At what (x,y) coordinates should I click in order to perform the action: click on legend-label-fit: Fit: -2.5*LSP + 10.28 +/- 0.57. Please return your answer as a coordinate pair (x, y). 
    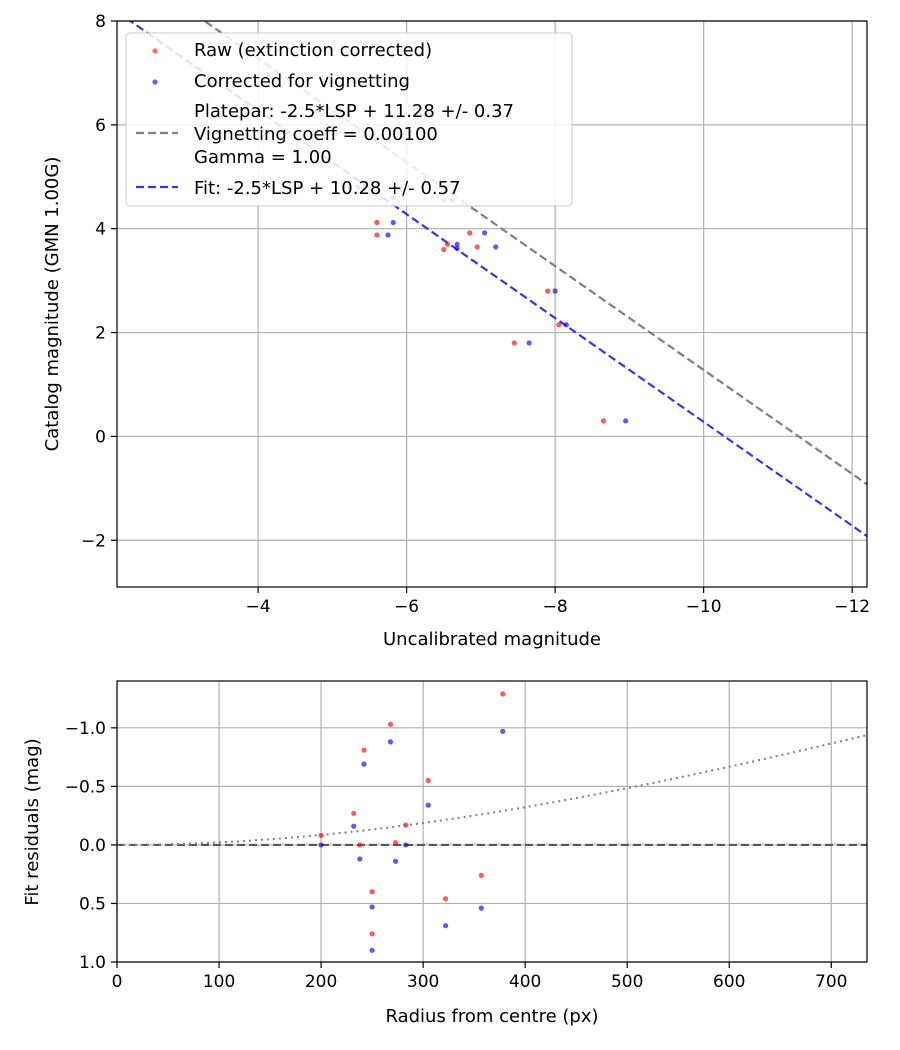
    Looking at the image, I should click on (327, 188).